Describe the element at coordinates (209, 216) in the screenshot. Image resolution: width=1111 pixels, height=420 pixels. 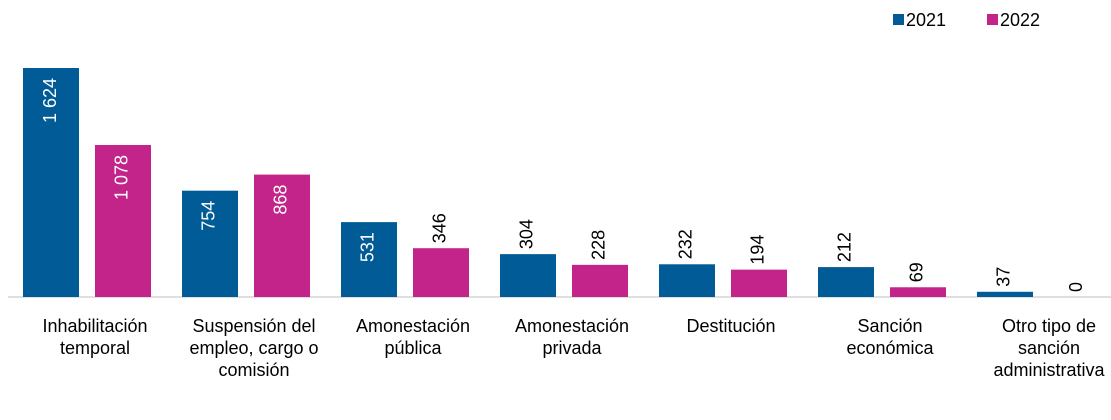
I see `value-label: 754` at that location.